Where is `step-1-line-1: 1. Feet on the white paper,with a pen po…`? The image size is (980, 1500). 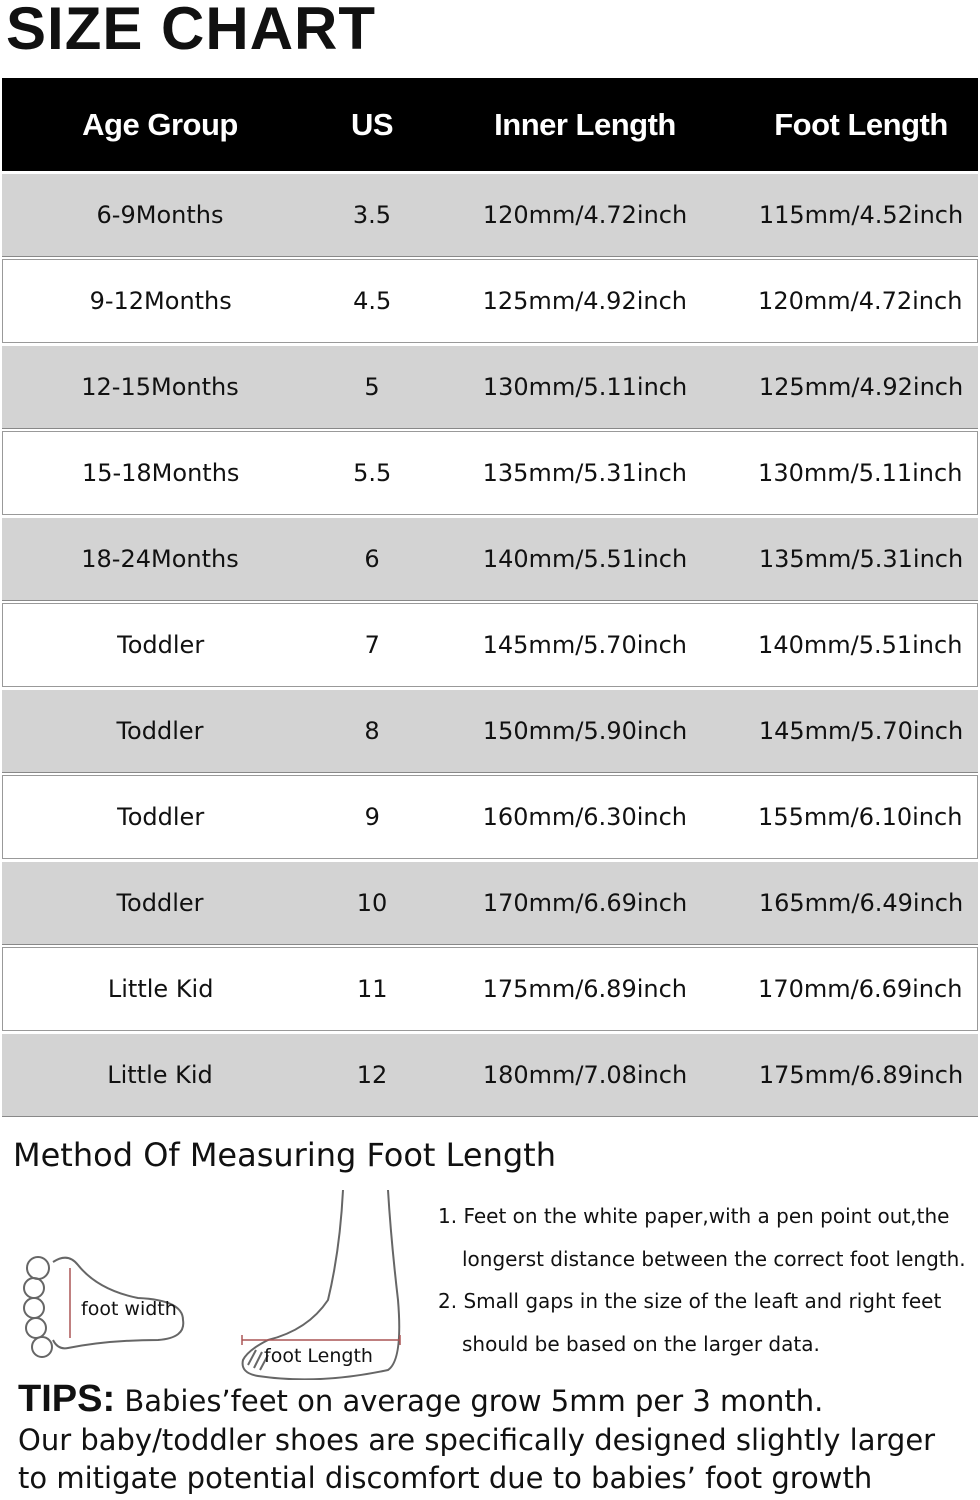
step-1-line-1: 1. Feet on the white paper,with a pen po… is located at coordinates (694, 1216).